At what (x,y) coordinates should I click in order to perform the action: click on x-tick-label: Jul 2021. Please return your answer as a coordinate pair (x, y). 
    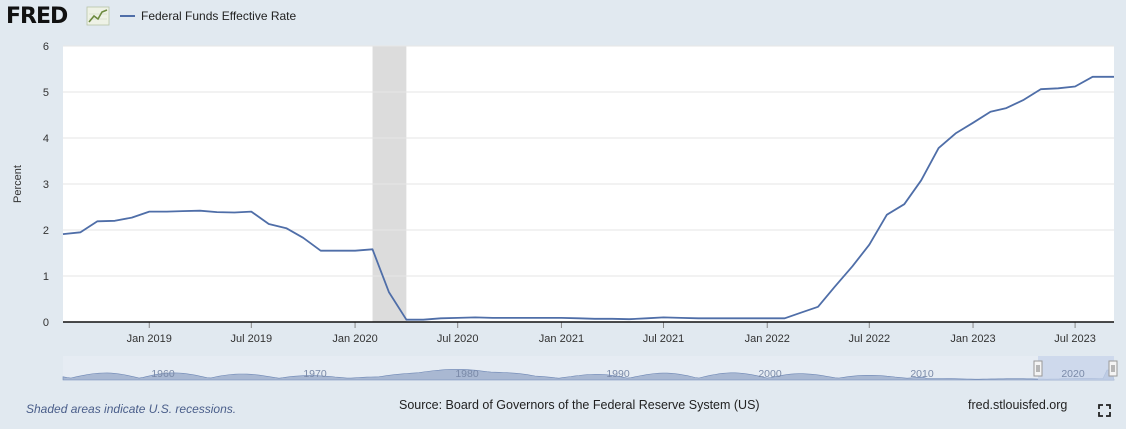
    Looking at the image, I should click on (664, 339).